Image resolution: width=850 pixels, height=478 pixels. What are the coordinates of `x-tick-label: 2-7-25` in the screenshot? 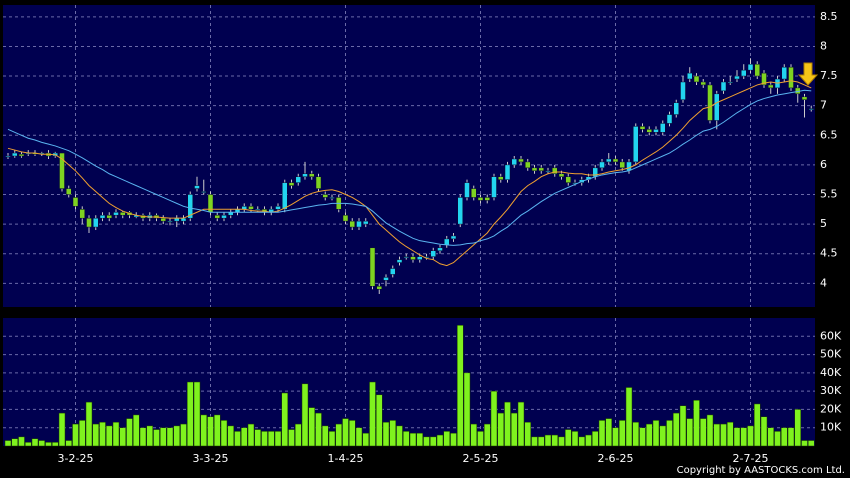 It's located at (751, 458).